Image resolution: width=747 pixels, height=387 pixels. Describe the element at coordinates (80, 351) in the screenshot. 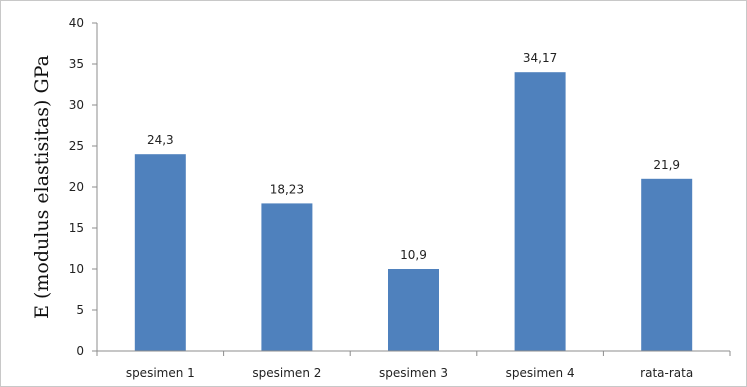

I see `y-tick-label: 0` at that location.